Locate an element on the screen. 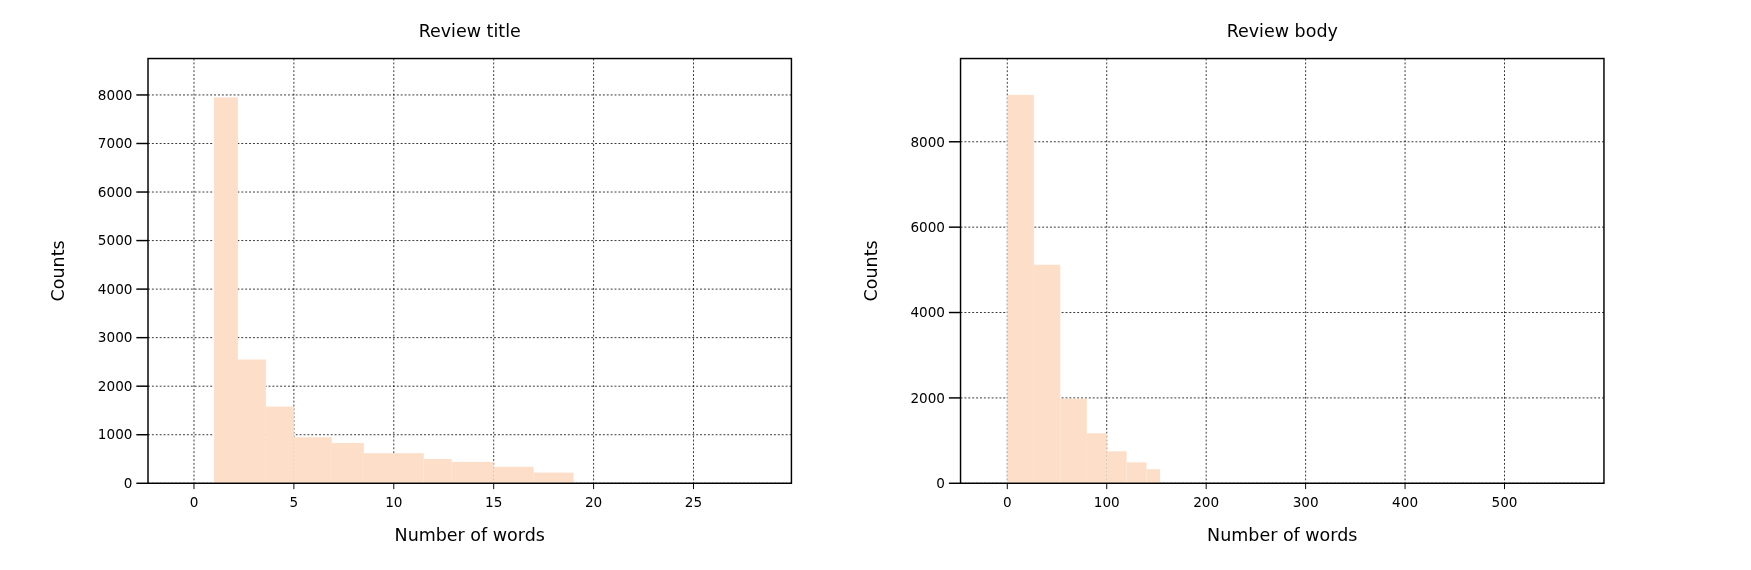 This screenshot has height=570, width=1751. x-tick-label: 400 is located at coordinates (1405, 501).